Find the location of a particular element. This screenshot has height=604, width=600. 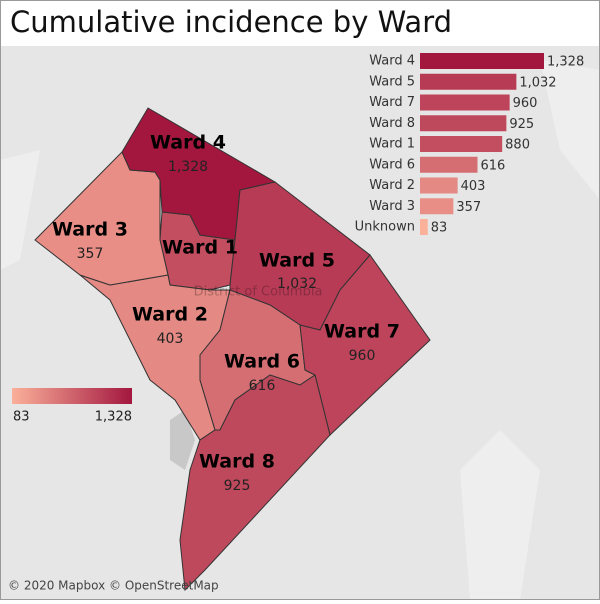

ward-name: Ward 1 is located at coordinates (200, 248).